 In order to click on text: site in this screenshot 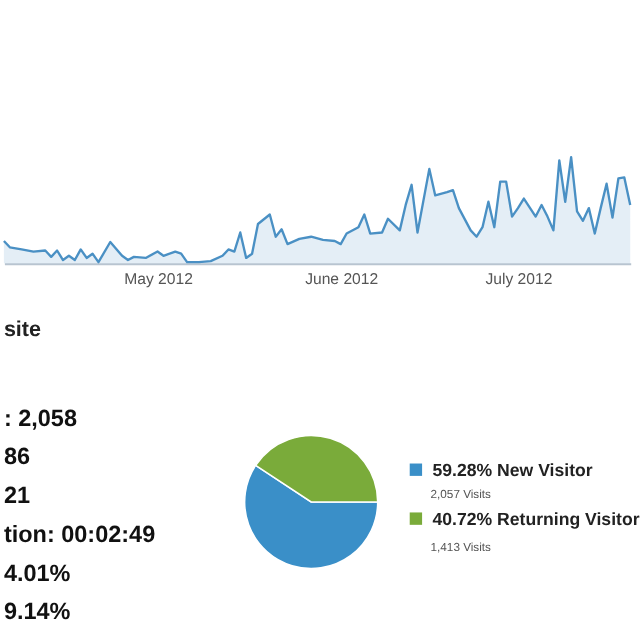, I will do `click(22, 329)`.